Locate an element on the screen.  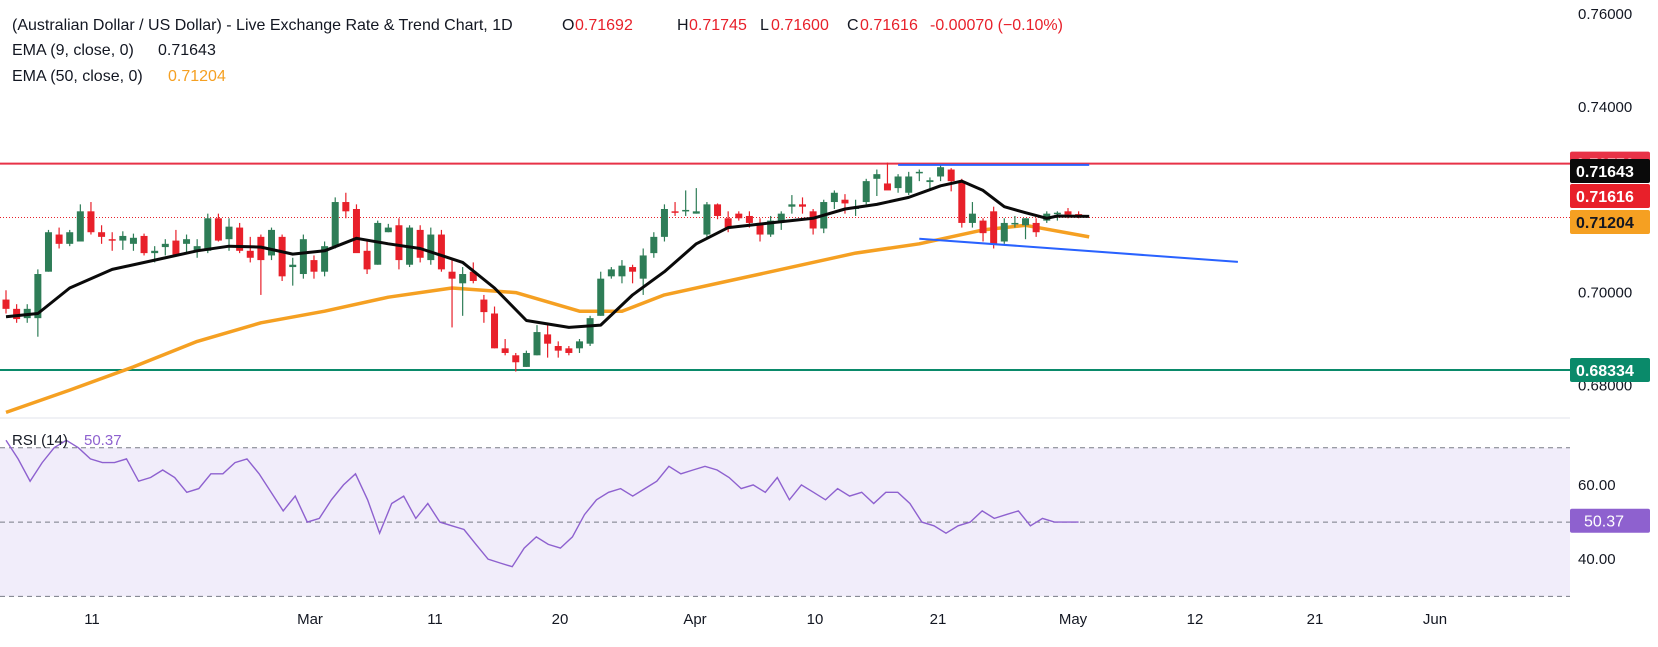
time-tick-label: 12 is located at coordinates (1195, 619).